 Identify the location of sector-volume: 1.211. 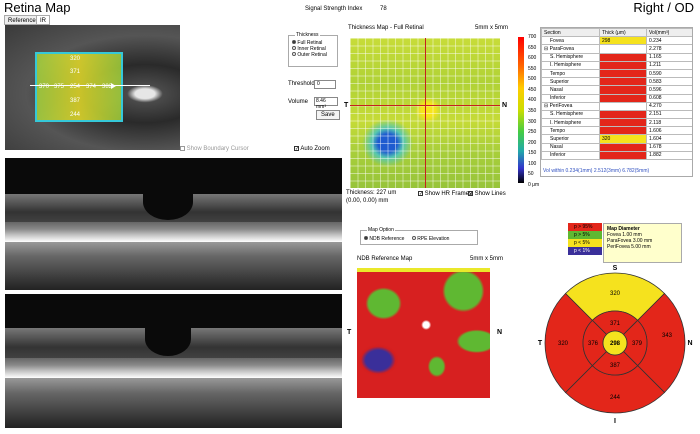
(669, 65).